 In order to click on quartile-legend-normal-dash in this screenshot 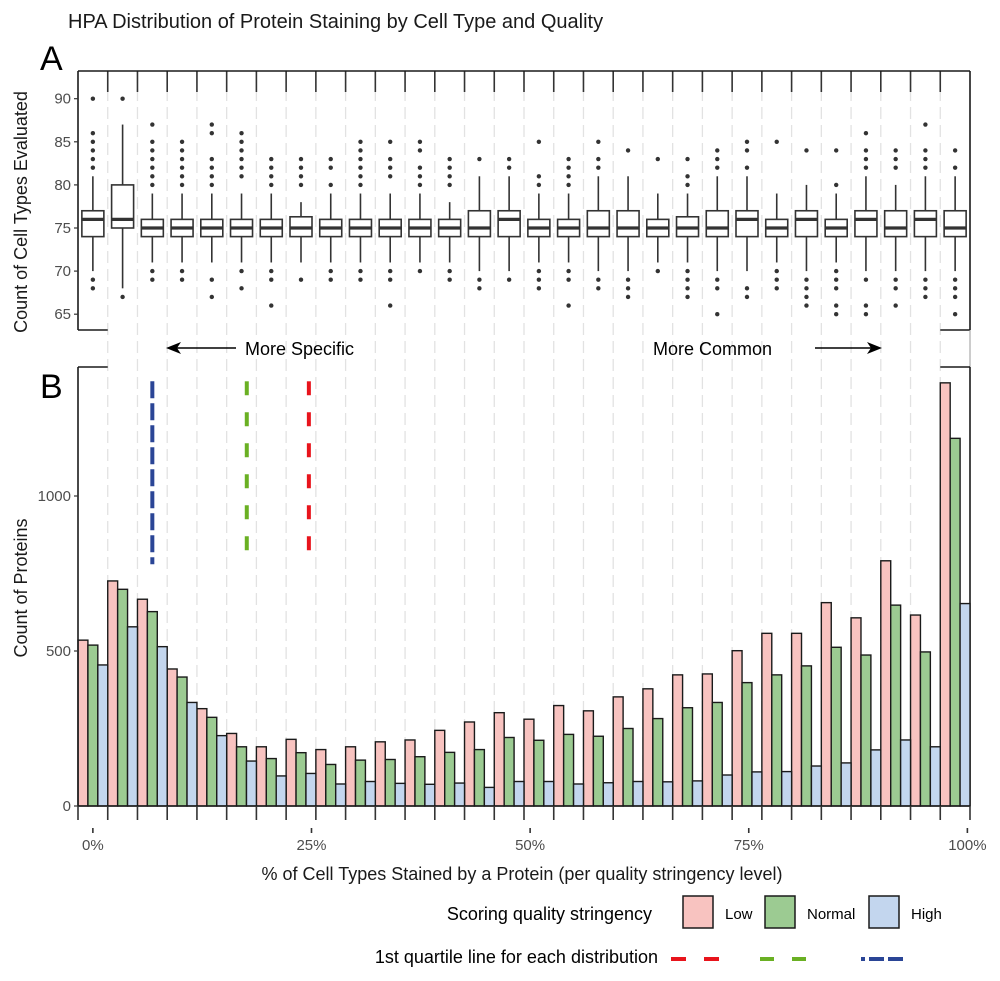, I will do `click(767, 959)`.